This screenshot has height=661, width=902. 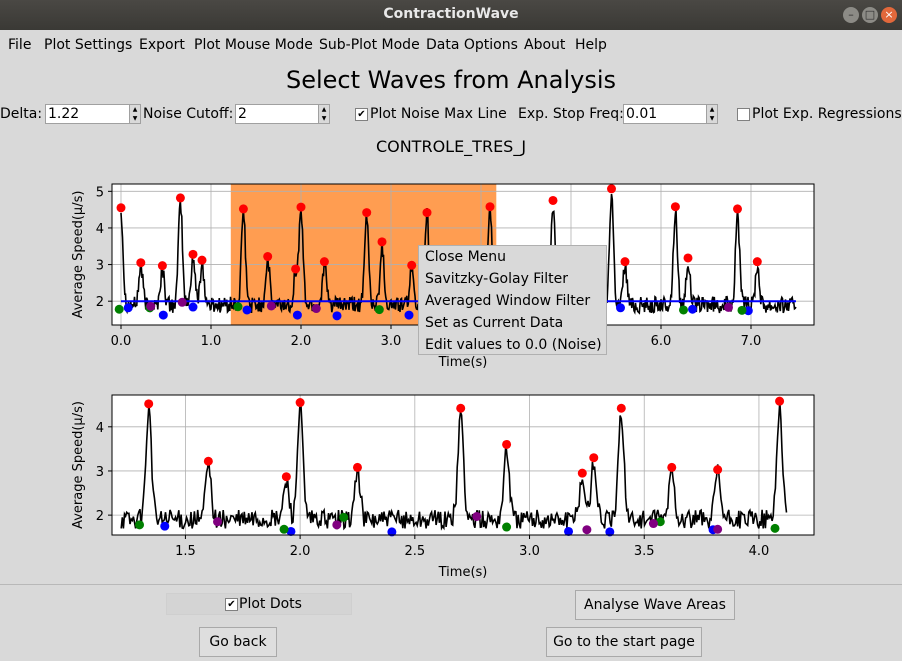 I want to click on plot-exp-label: Plot Exp. Regressions, so click(x=827, y=114).